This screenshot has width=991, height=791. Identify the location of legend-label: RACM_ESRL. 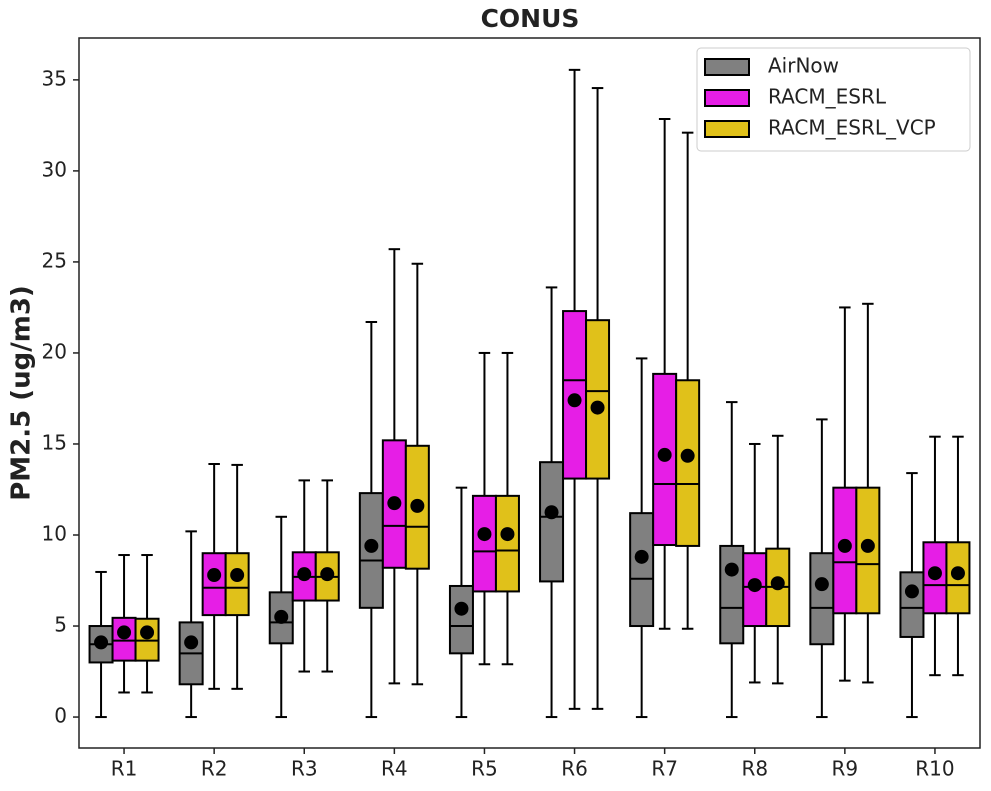
(827, 97).